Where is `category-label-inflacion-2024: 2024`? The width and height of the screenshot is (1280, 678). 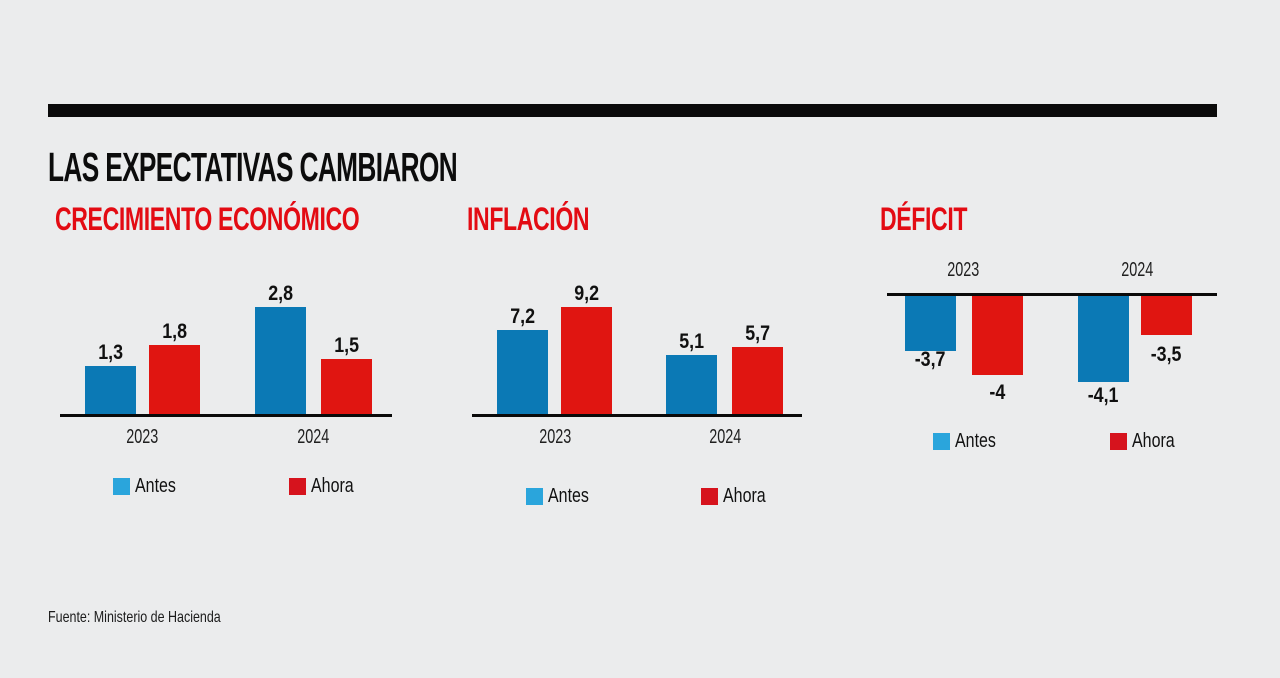 category-label-inflacion-2024: 2024 is located at coordinates (725, 437).